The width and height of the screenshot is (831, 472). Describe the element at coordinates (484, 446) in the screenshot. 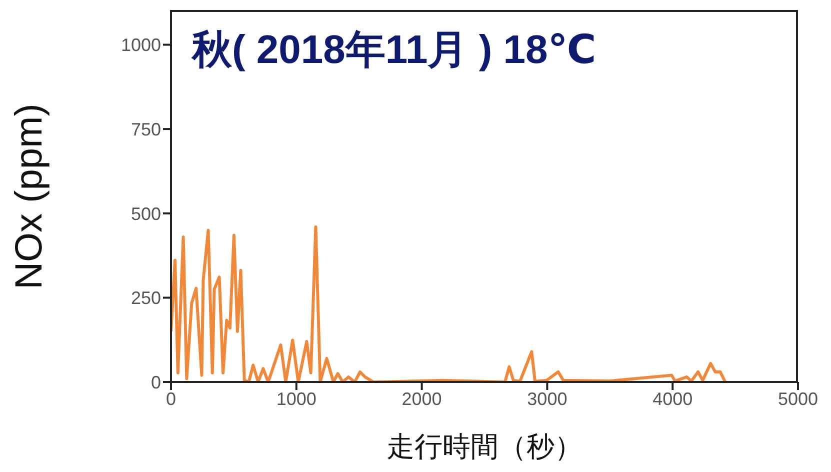

I see `x-axis-title: 走行時間（秒）` at that location.